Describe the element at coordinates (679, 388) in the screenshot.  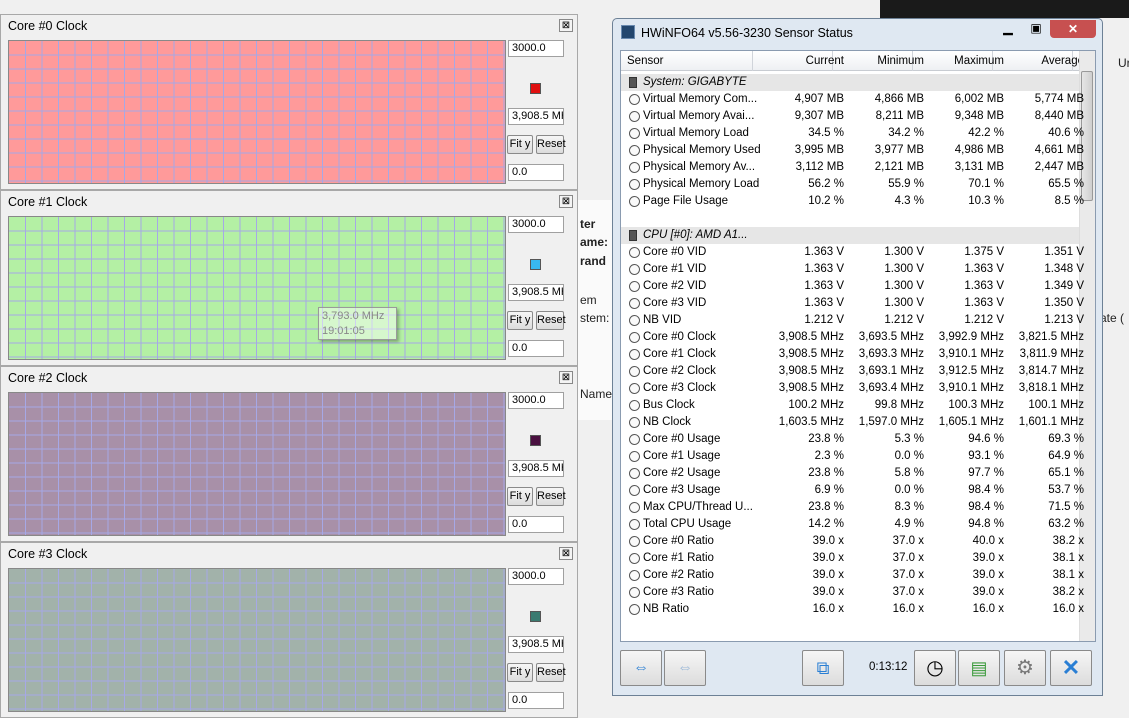
I see `sensor-name: Core #3 Clock` at that location.